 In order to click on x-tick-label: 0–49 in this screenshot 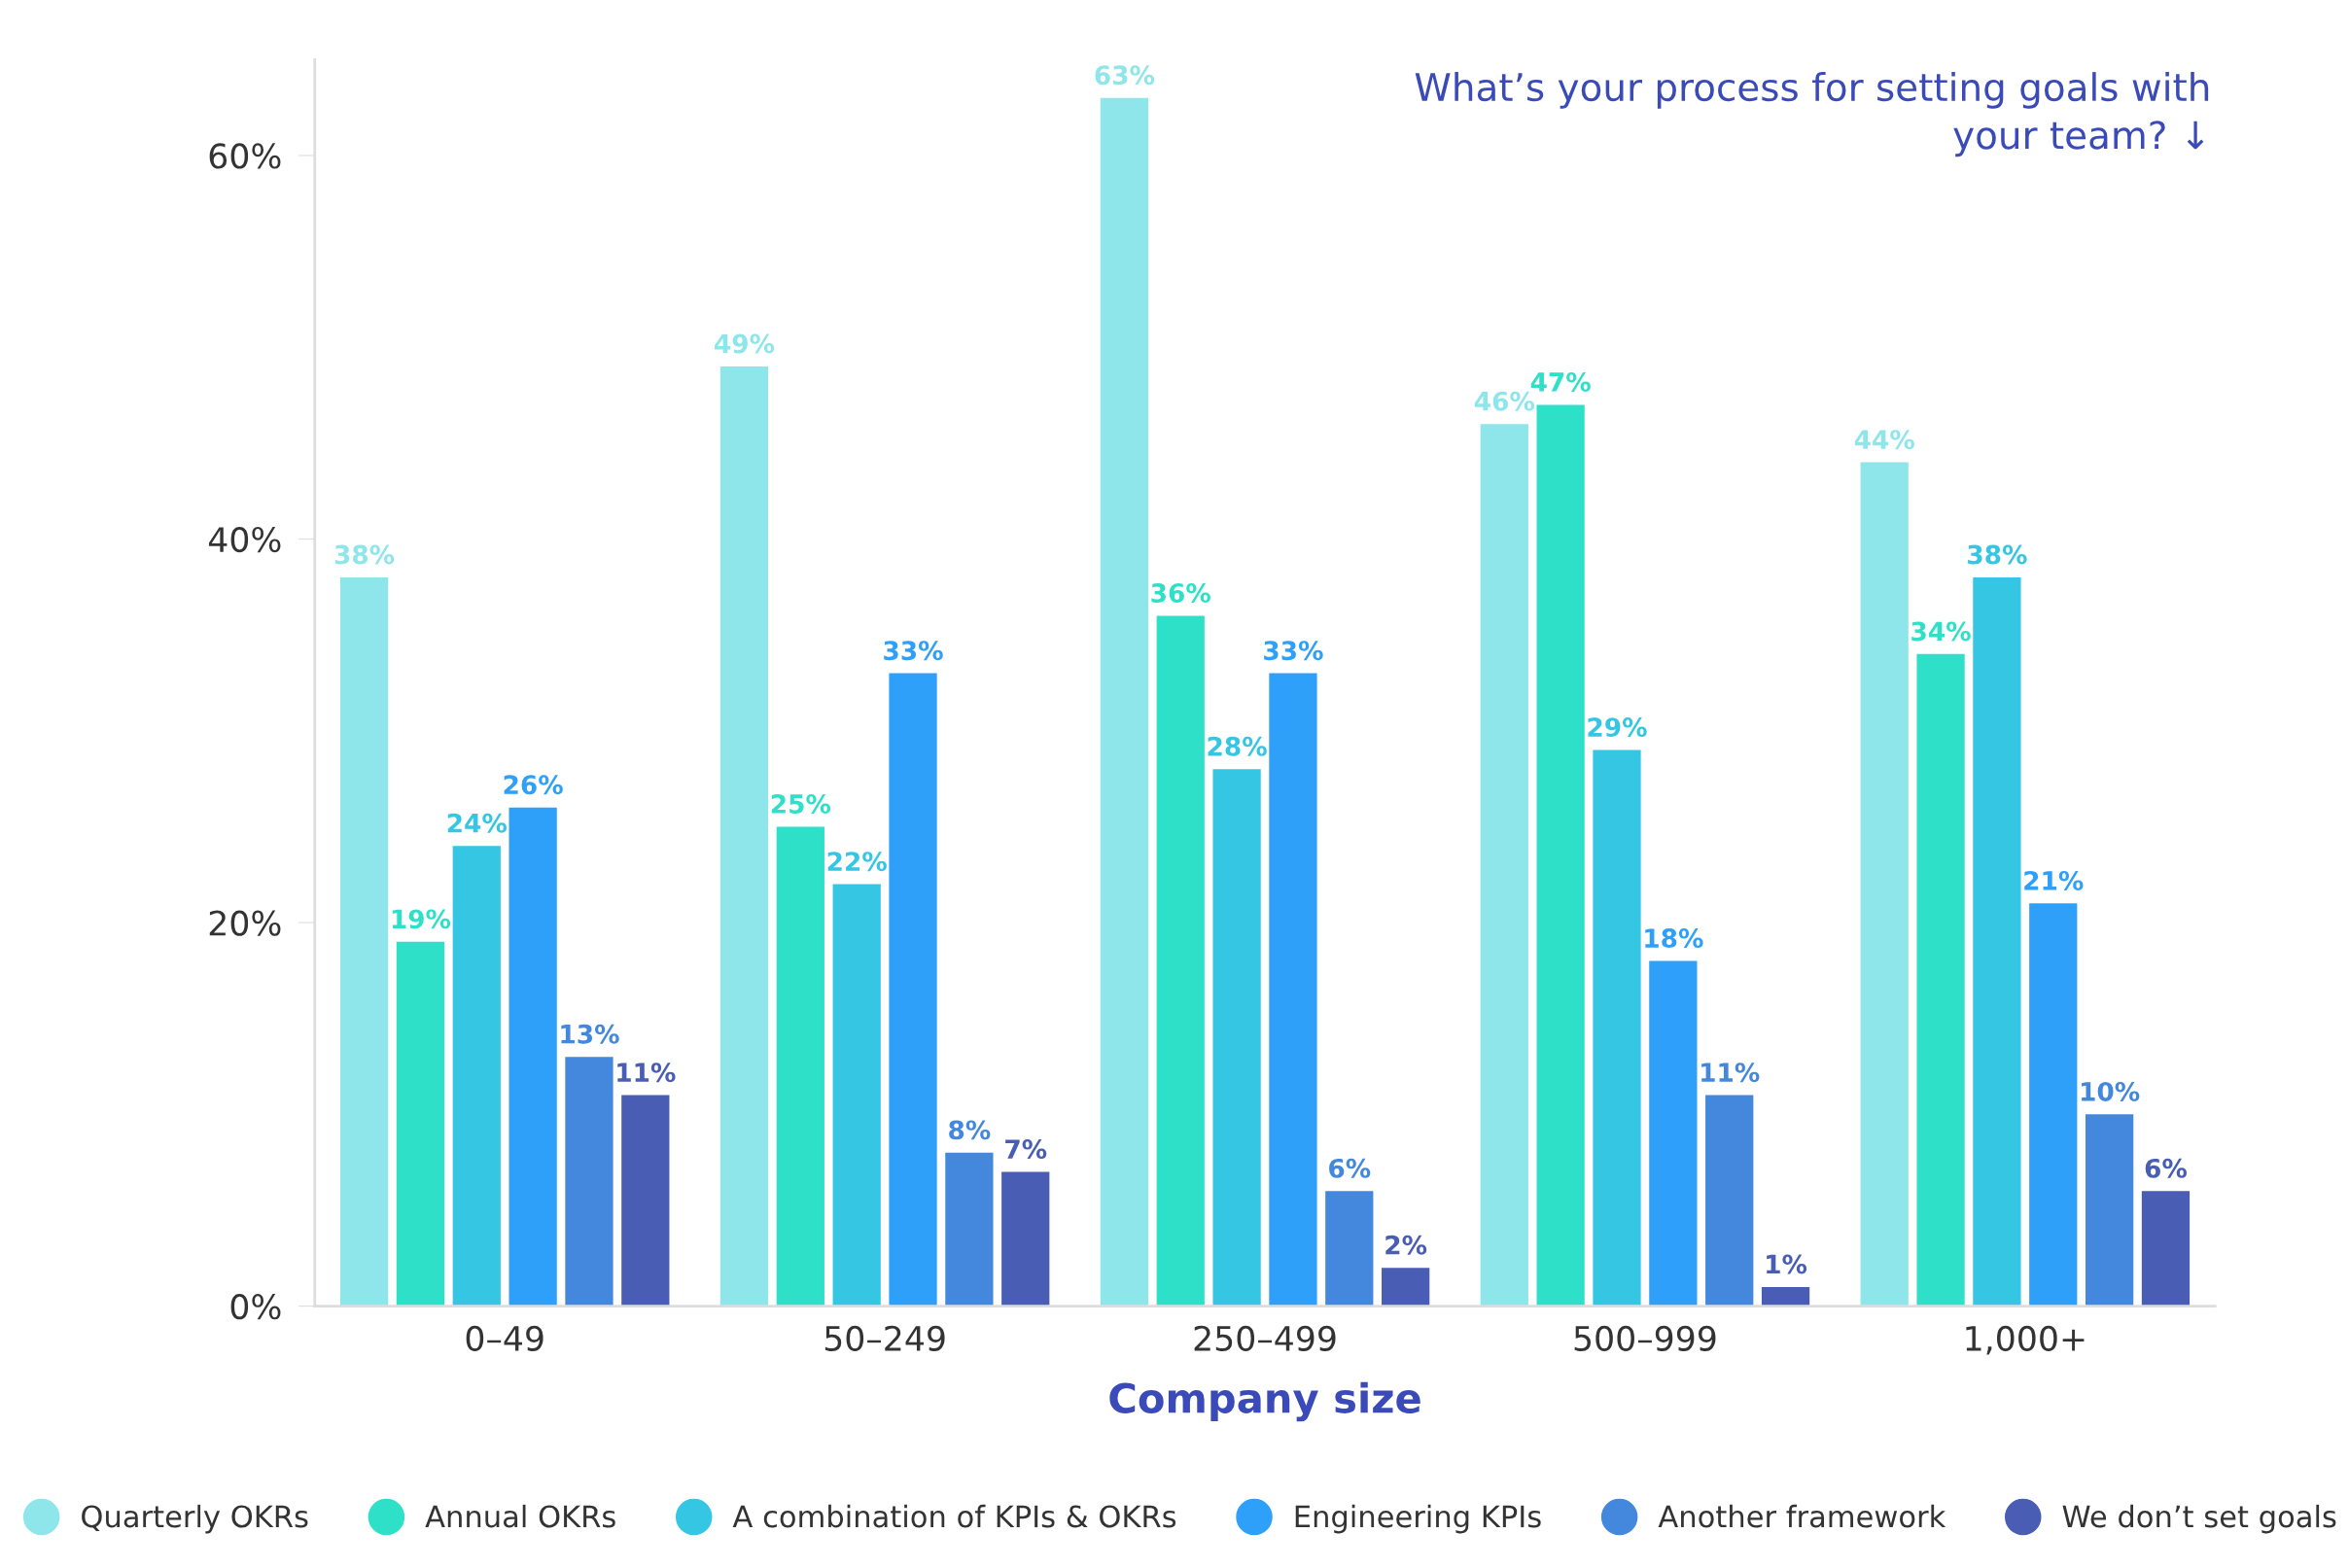, I will do `click(504, 1338)`.